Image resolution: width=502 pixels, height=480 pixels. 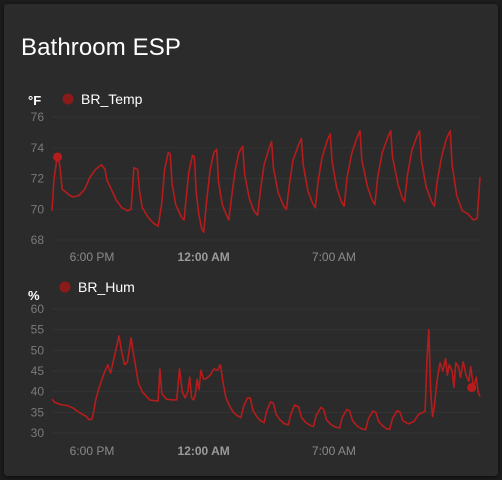 I want to click on temperature-x-tick-label: 6:00 PM, so click(x=92, y=257).